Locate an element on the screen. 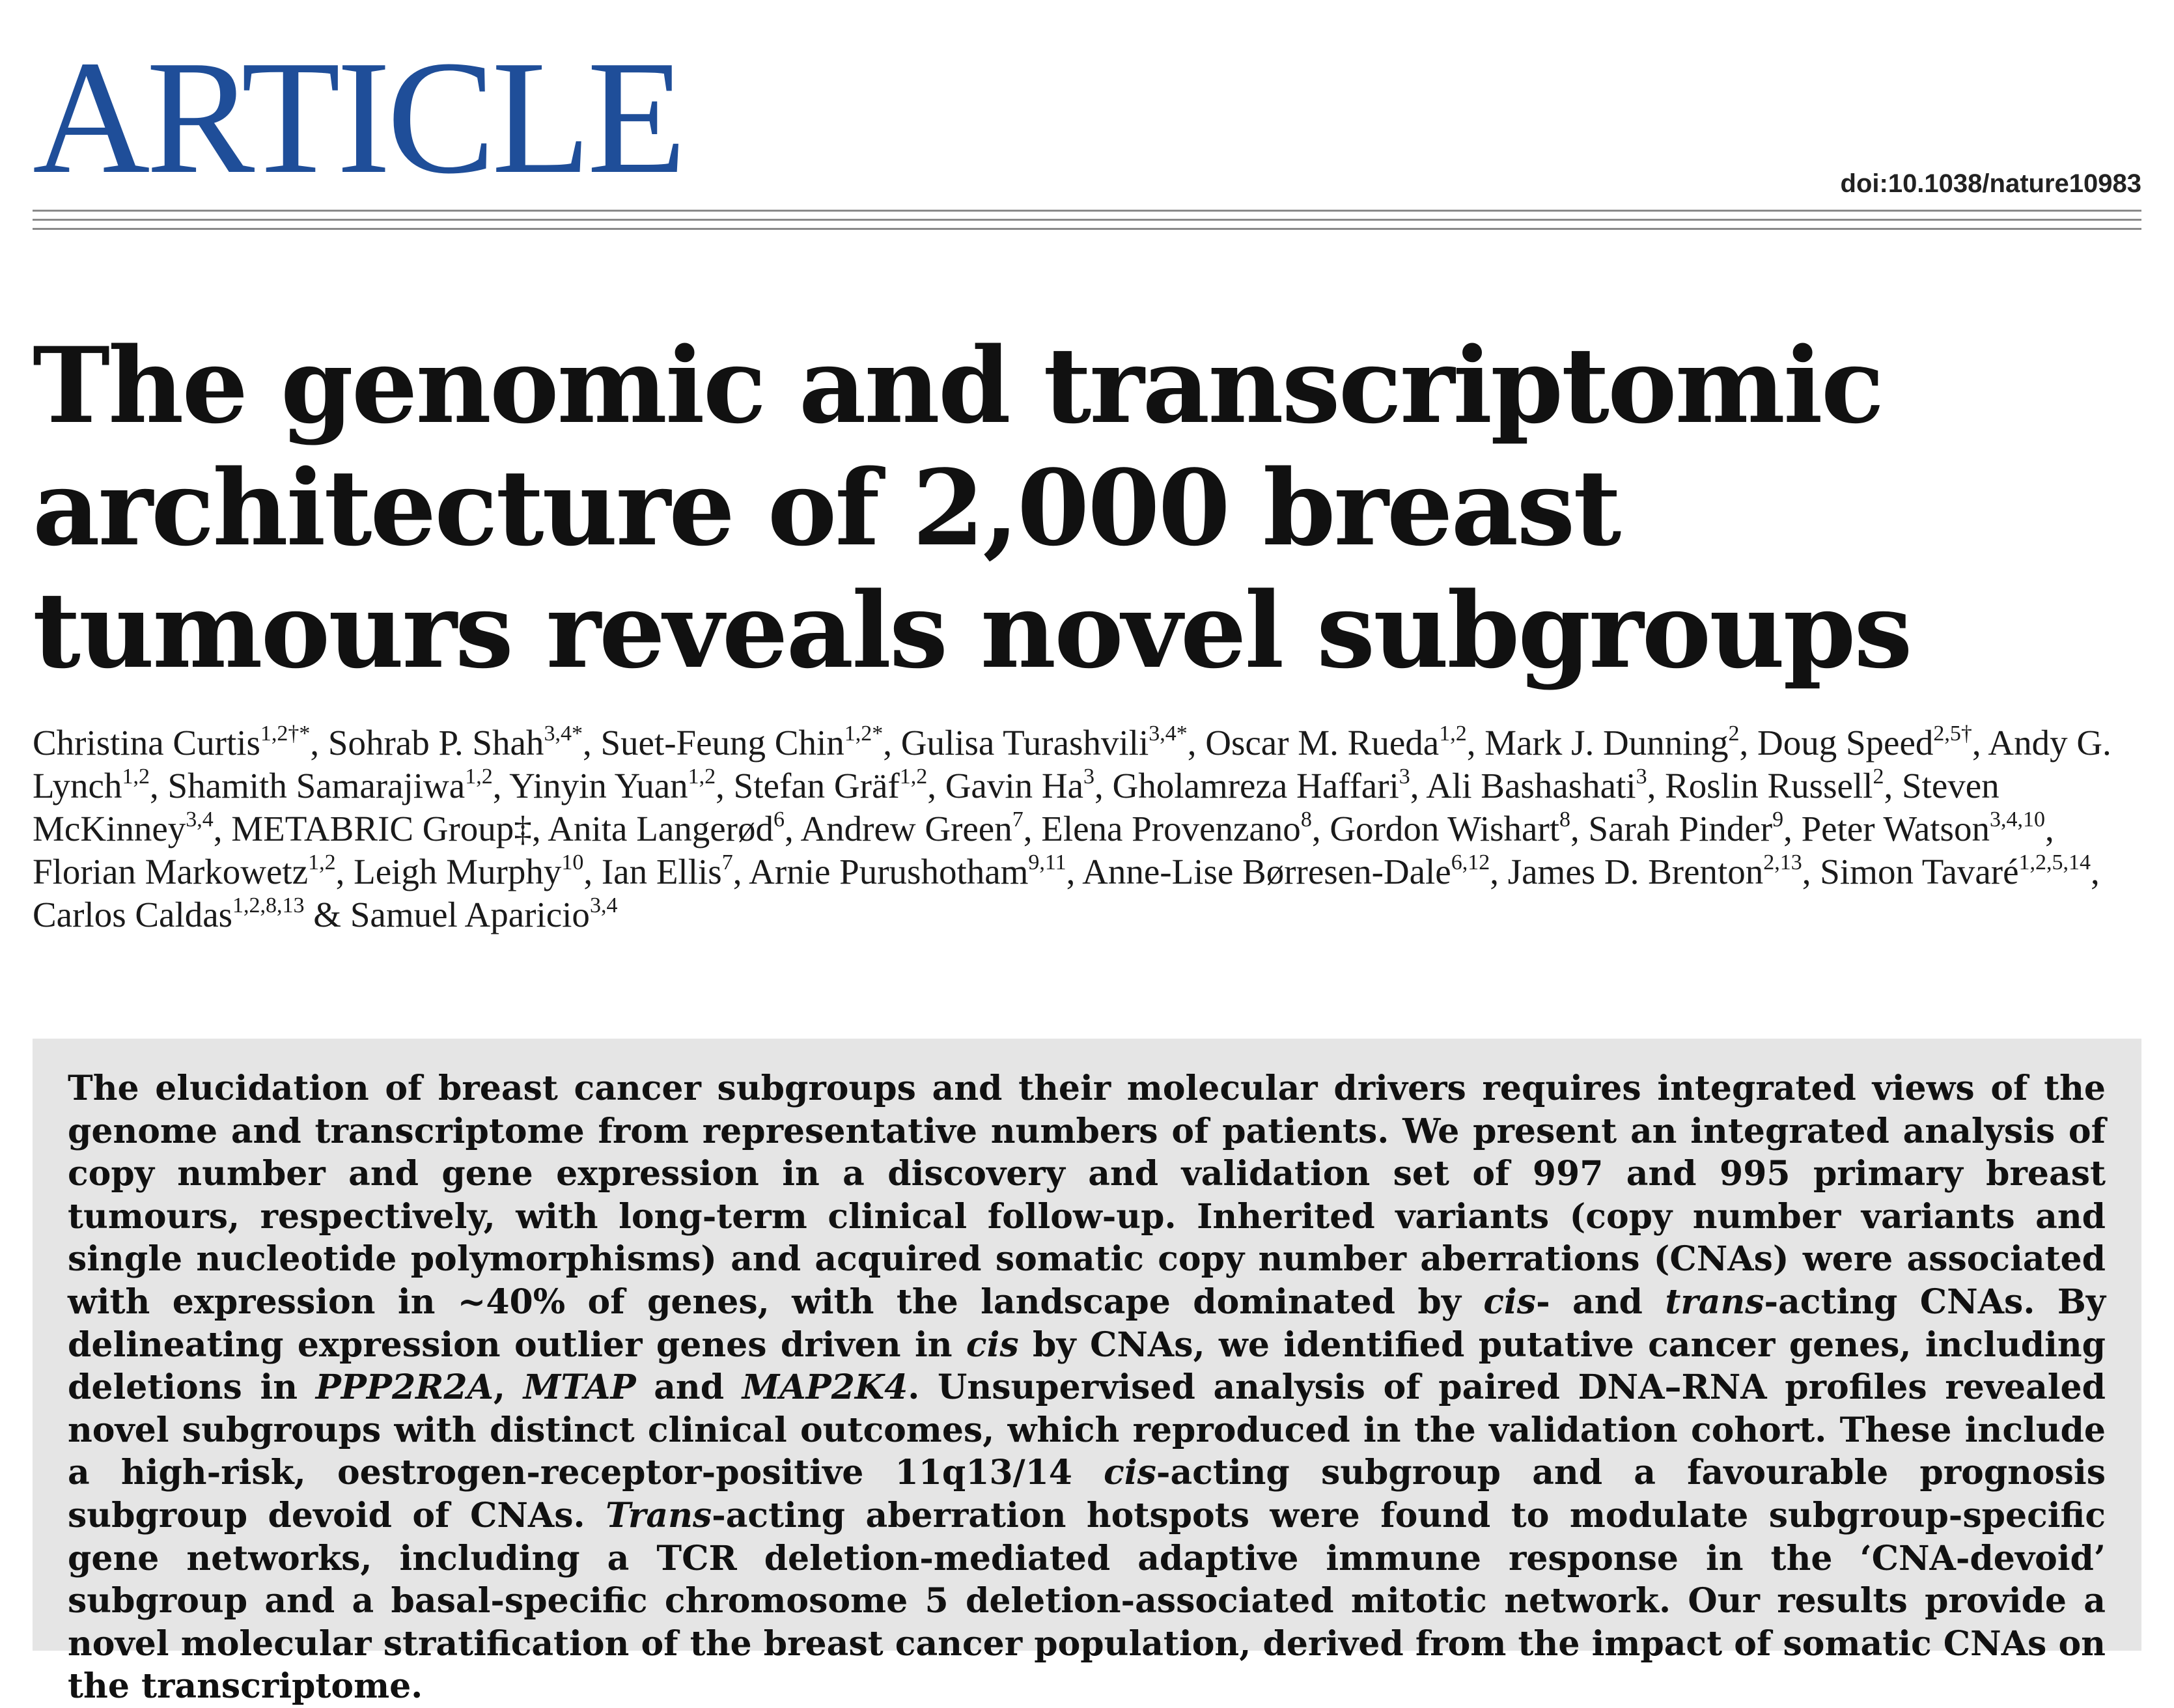 The height and width of the screenshot is (1708, 2174). author: Gholamreza Haffari3 is located at coordinates (1261, 785).